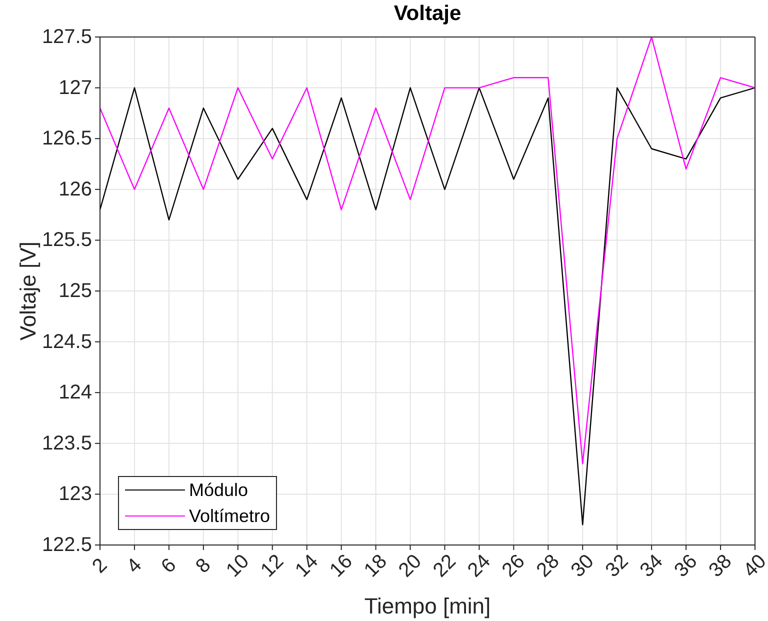  What do you see at coordinates (28, 291) in the screenshot?
I see `y-axis-title: Voltaje [V]` at bounding box center [28, 291].